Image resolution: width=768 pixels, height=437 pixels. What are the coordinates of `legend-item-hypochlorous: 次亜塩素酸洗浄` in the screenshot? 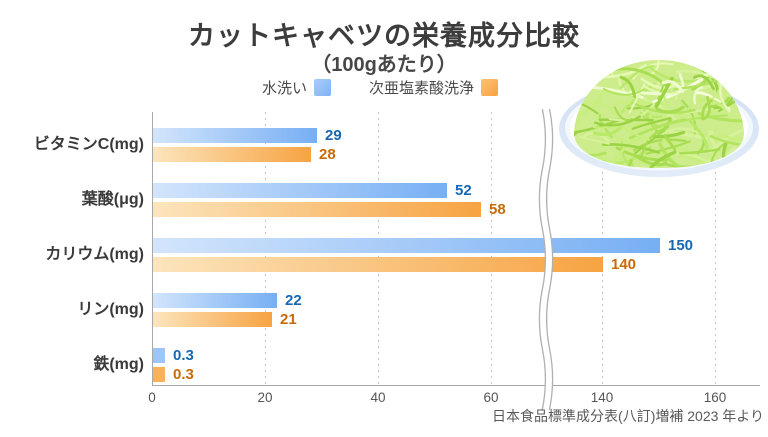 It's located at (434, 87).